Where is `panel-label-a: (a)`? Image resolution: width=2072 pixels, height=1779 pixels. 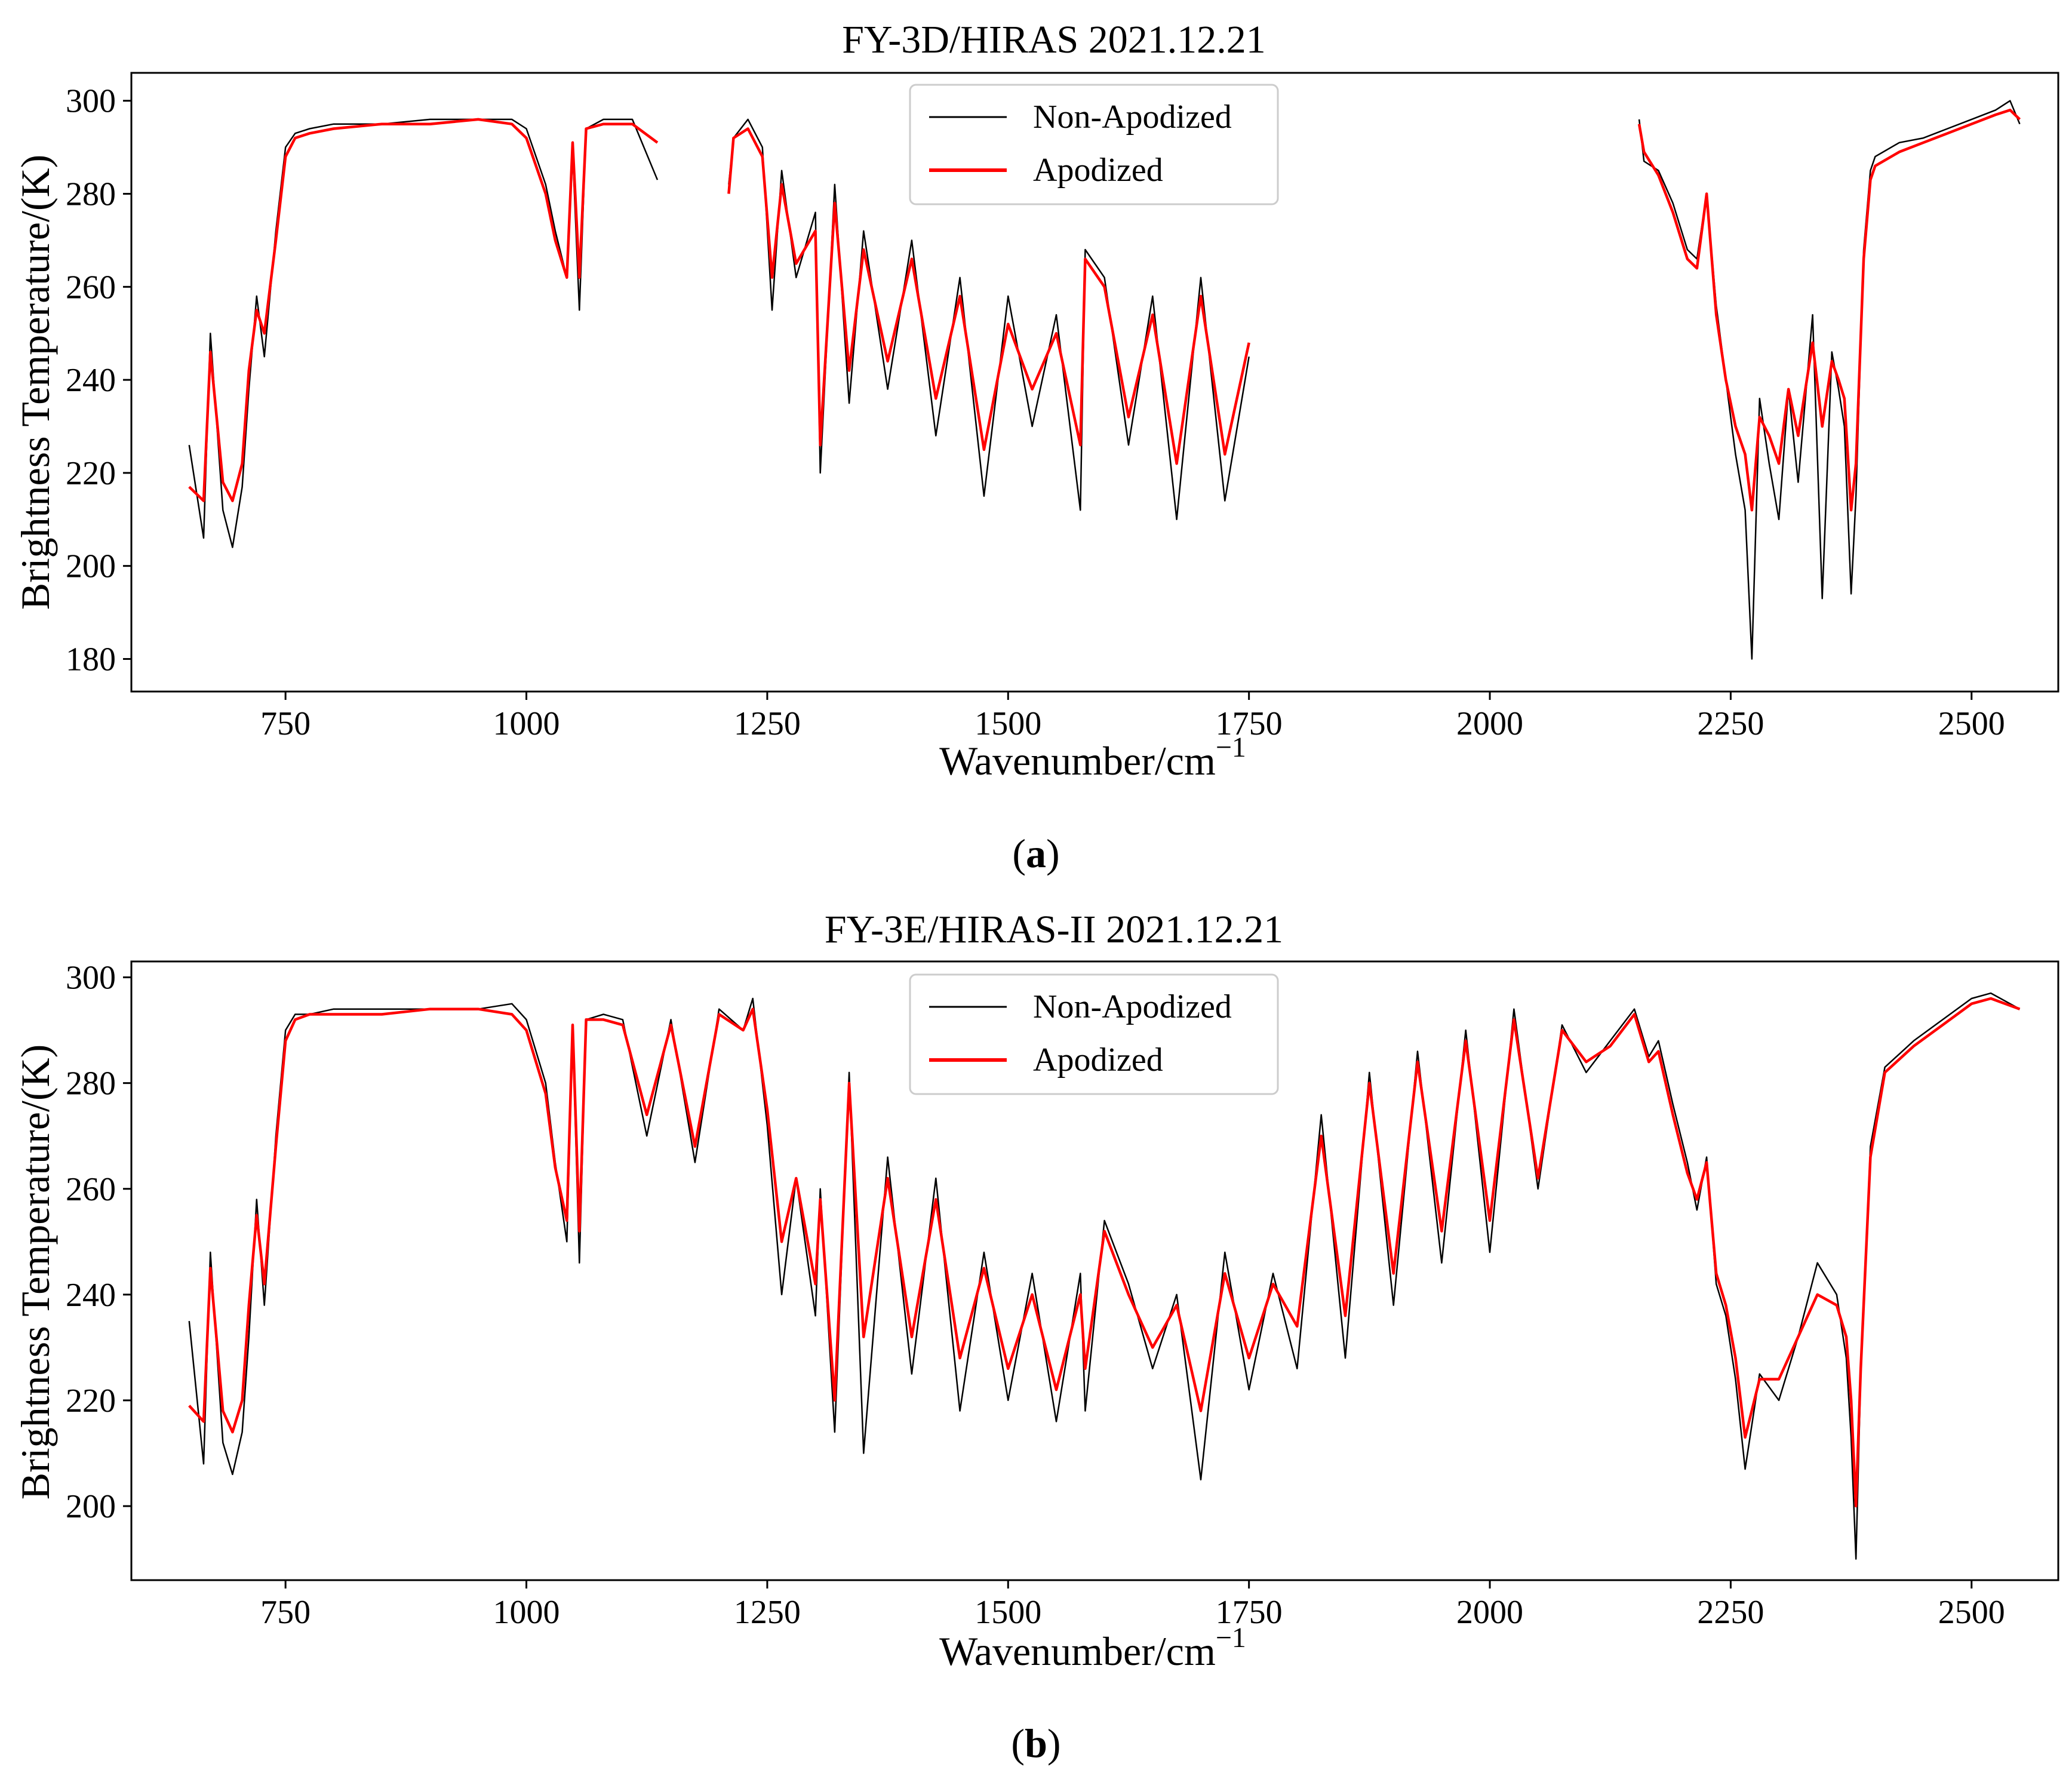
panel-label-a: (a) is located at coordinates (1036, 853).